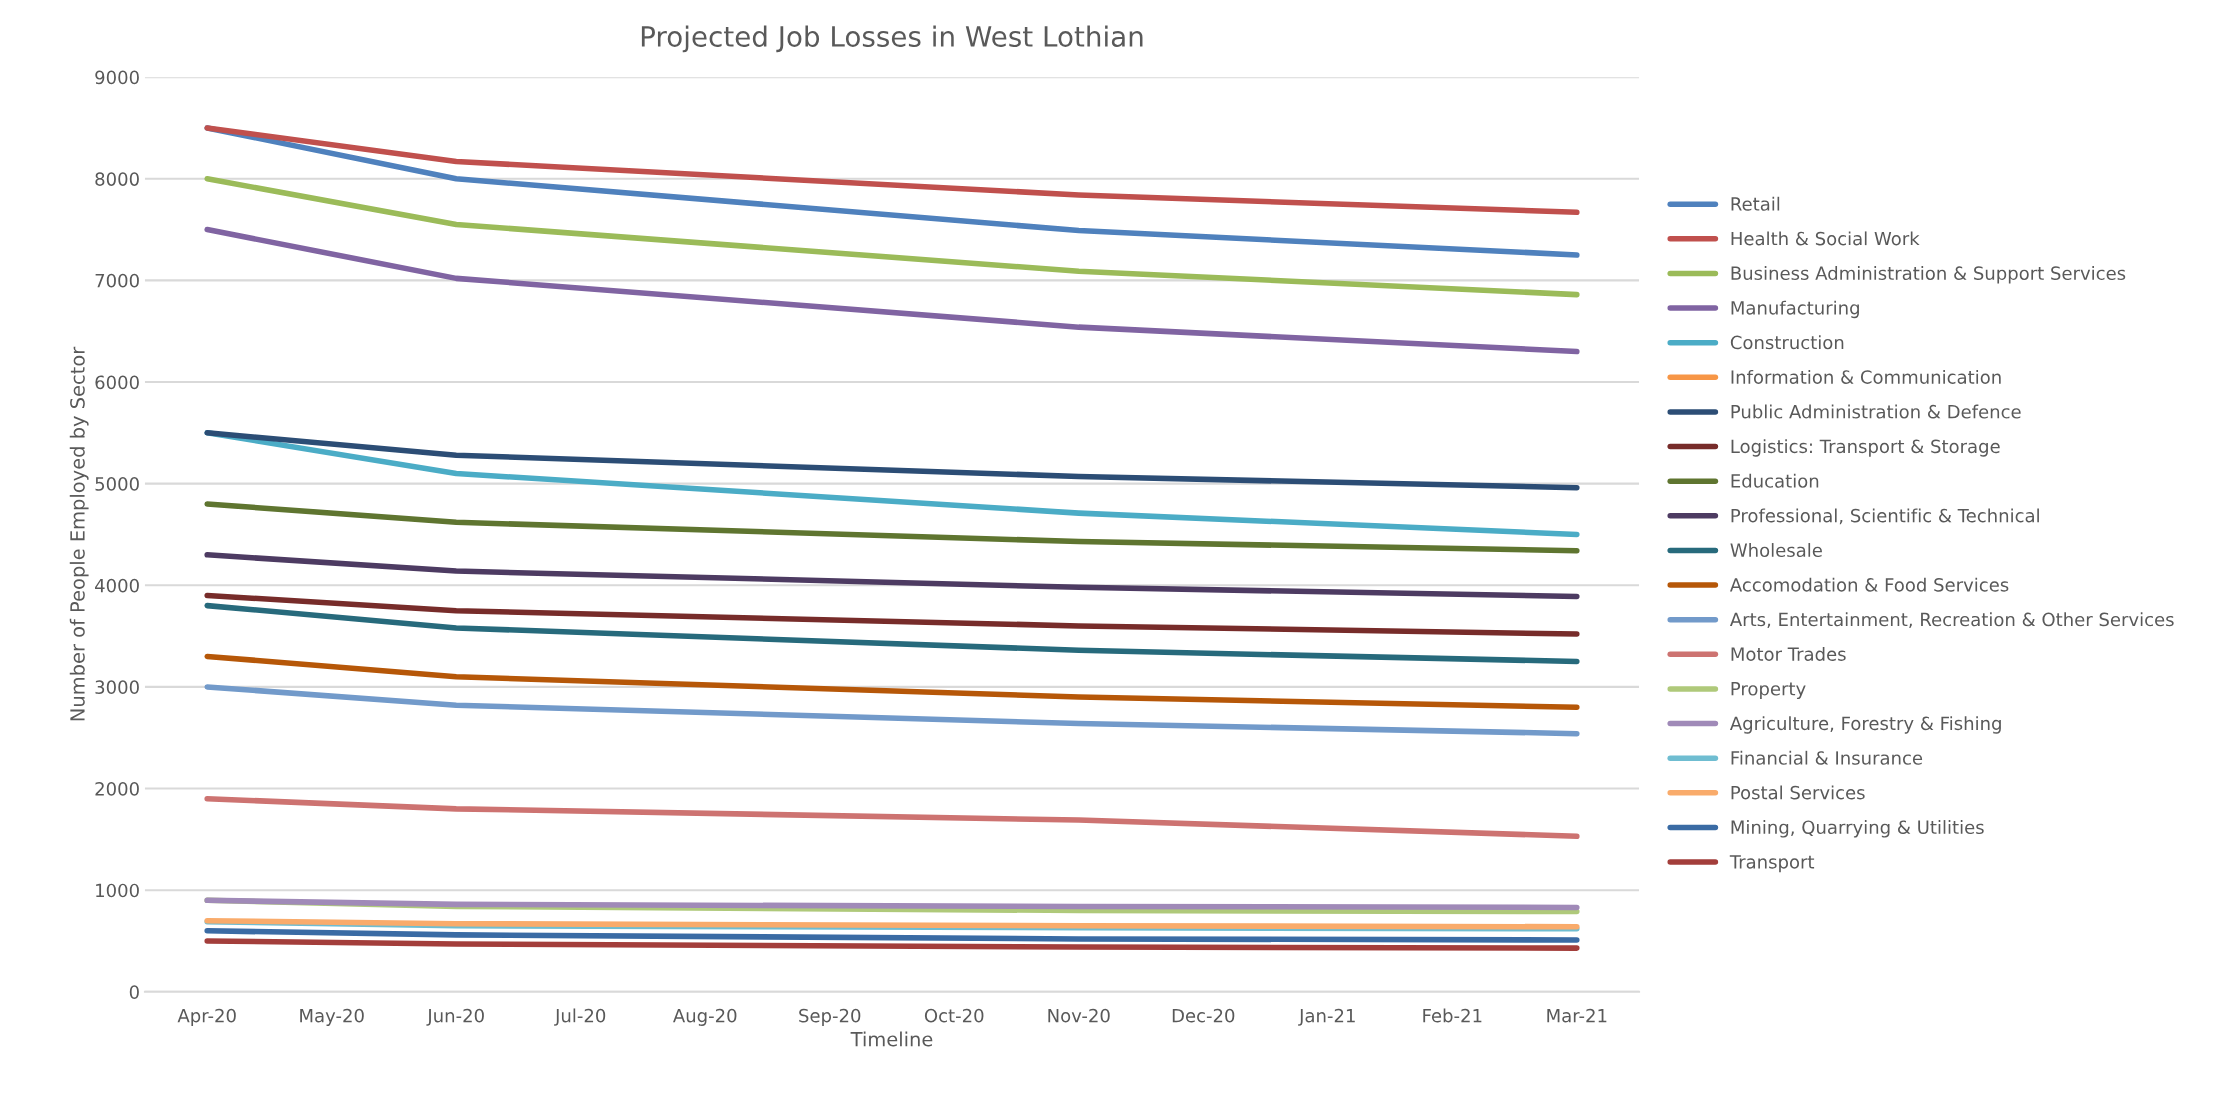 This screenshot has height=1102, width=2230. What do you see at coordinates (1951, 620) in the screenshot?
I see `legend-label: Arts, Entertainment, Recreation & Other Services` at bounding box center [1951, 620].